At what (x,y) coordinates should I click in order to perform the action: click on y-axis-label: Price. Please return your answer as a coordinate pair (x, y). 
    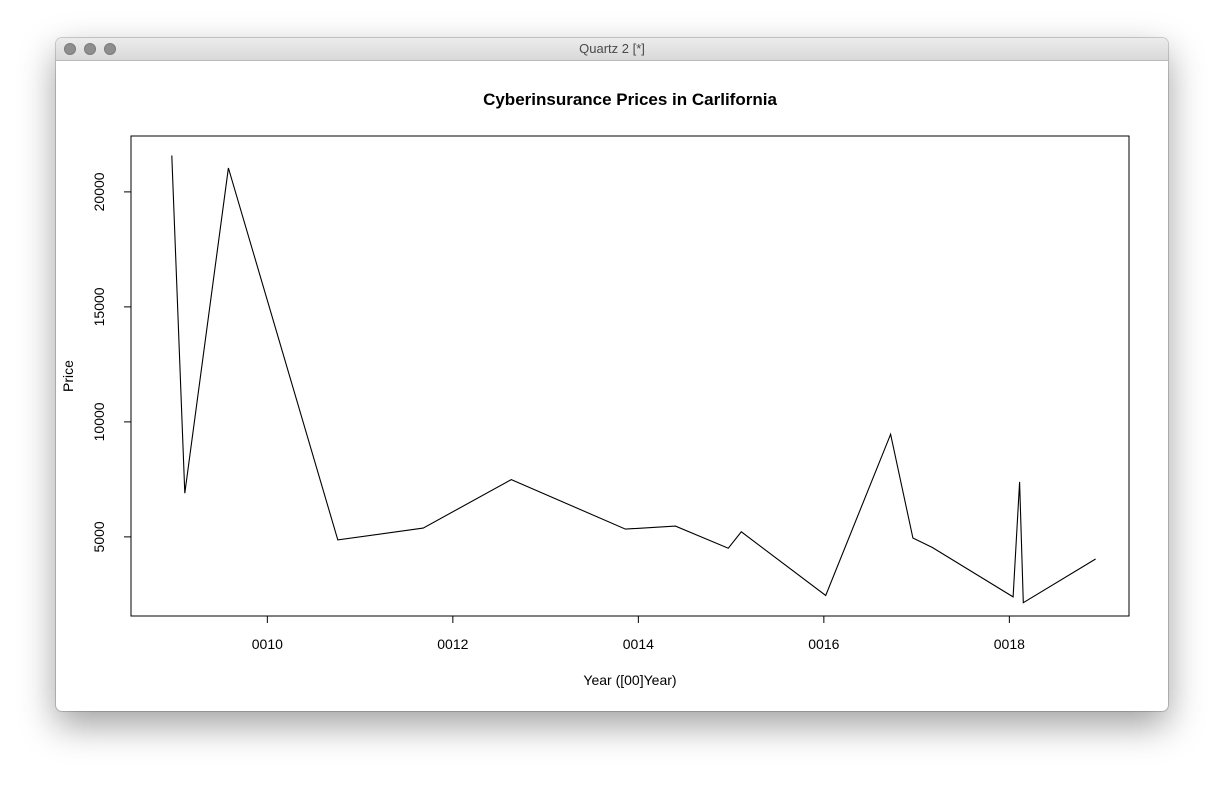
    Looking at the image, I should click on (68, 376).